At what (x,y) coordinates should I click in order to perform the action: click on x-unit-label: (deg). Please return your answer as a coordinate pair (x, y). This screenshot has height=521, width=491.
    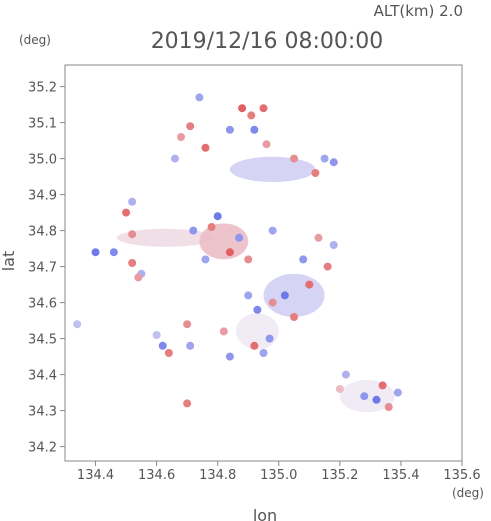
    Looking at the image, I should click on (468, 493).